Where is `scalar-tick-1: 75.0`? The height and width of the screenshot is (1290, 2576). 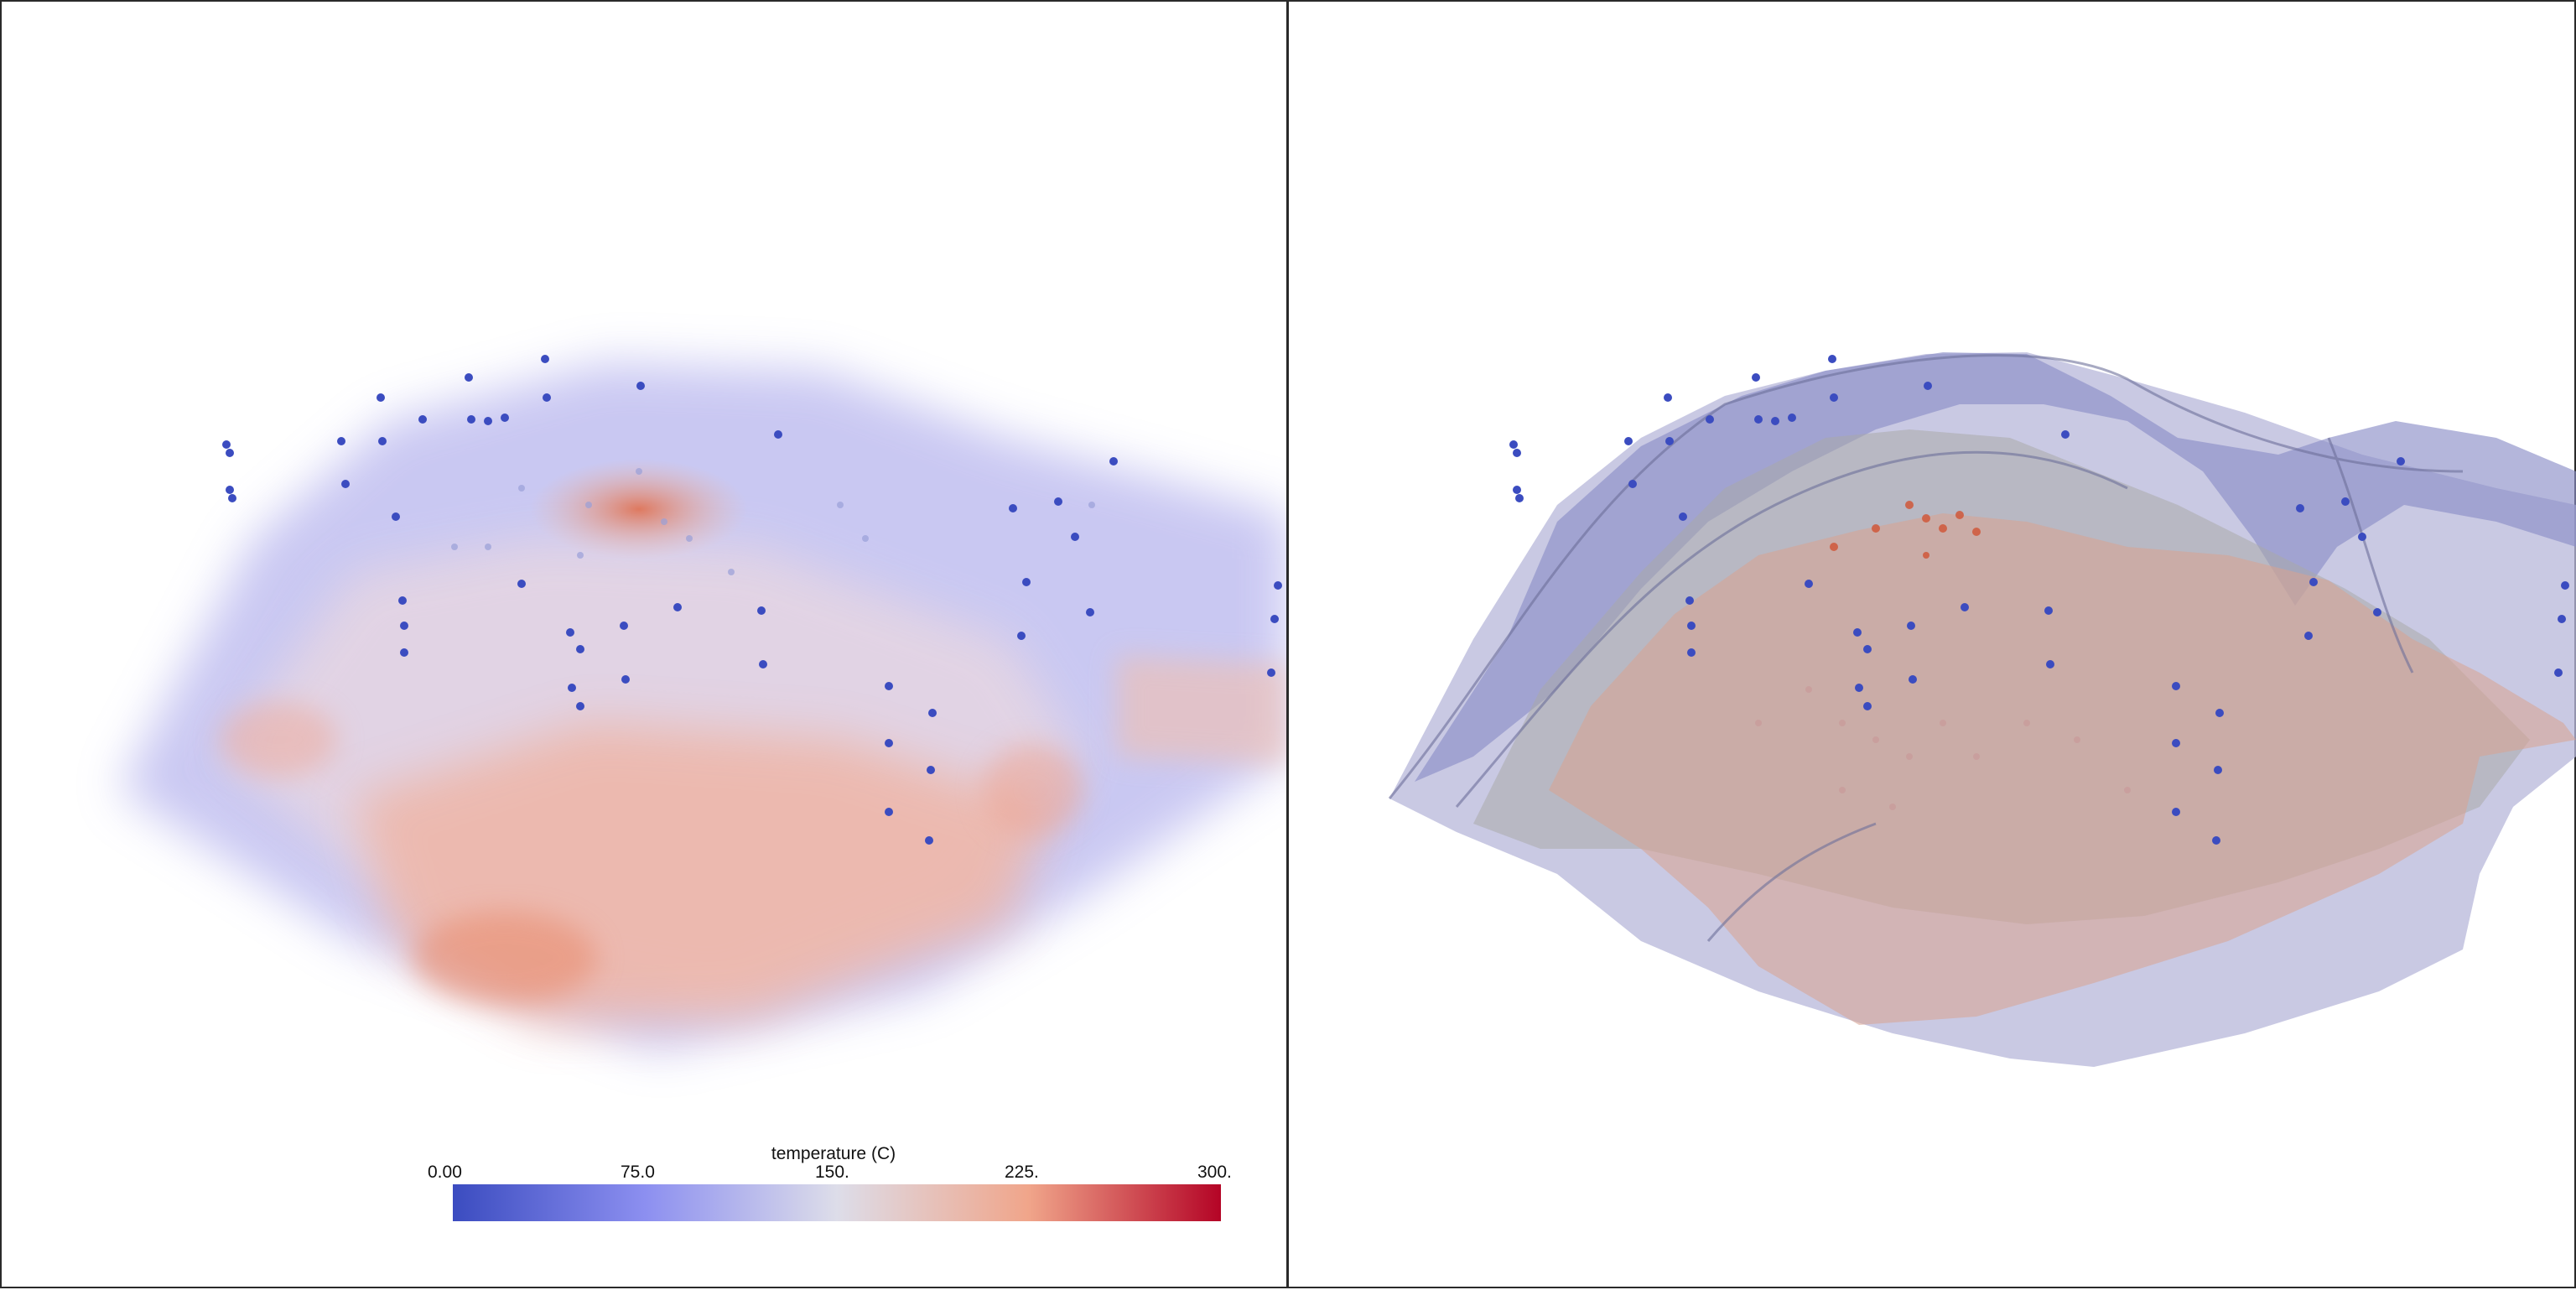
scalar-tick-1: 75.0 is located at coordinates (638, 1172).